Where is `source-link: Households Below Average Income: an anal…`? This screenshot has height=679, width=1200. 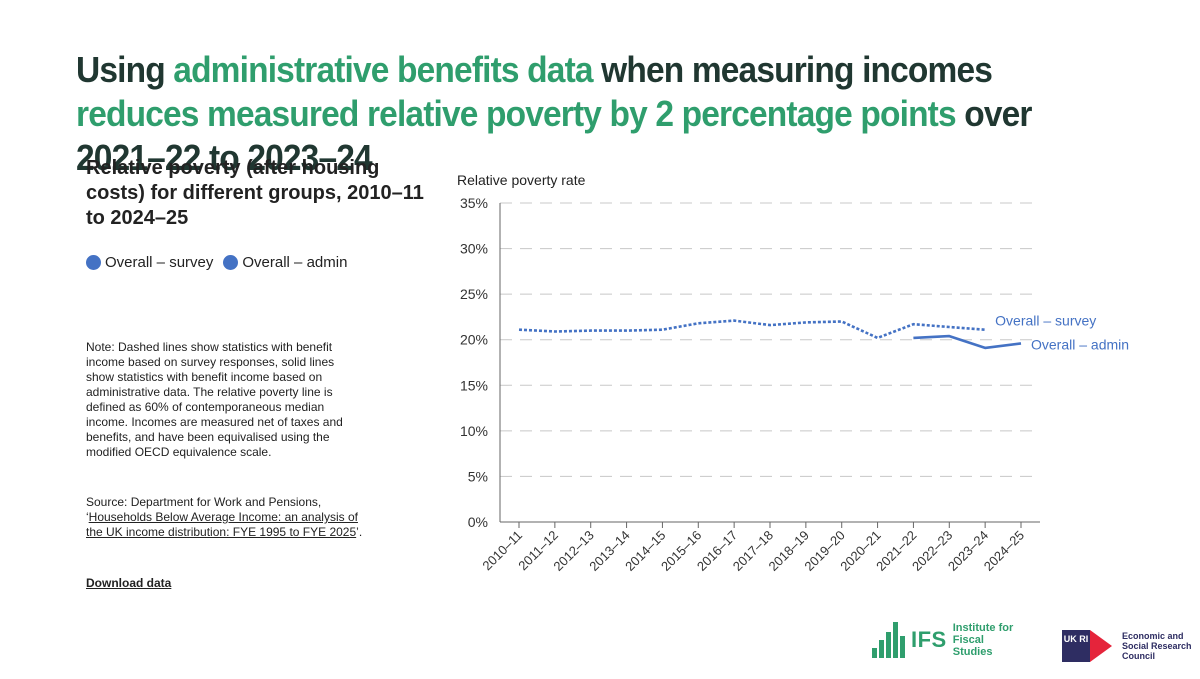
source-link: Households Below Average Income: an anal… is located at coordinates (222, 524).